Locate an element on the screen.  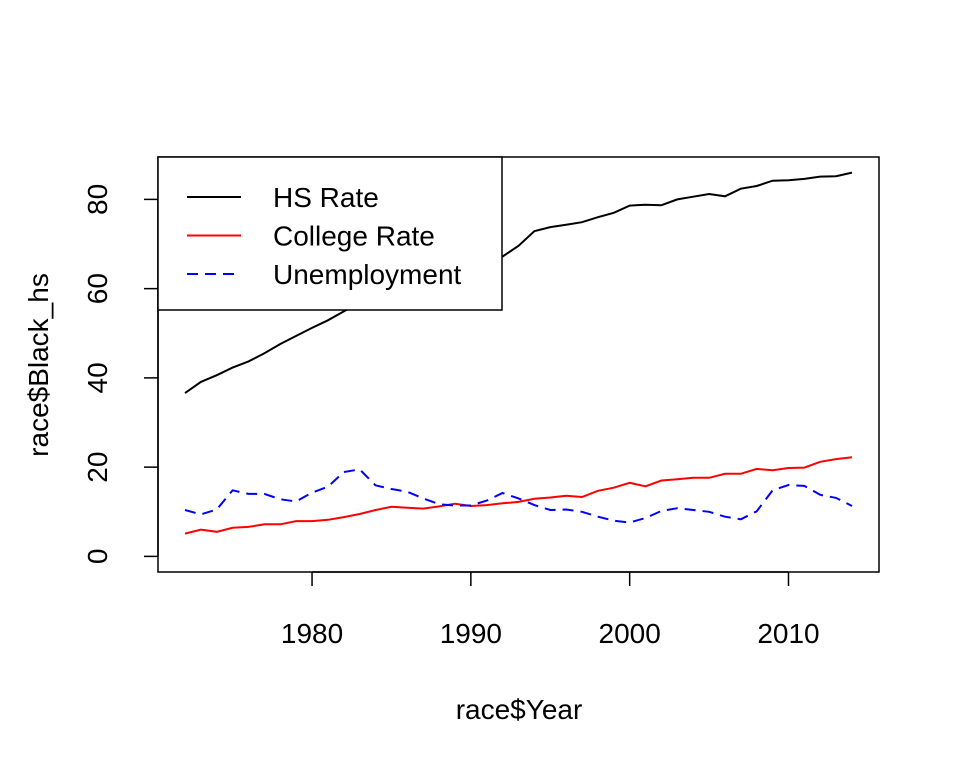
y-tick-label: 0 is located at coordinates (97, 557).